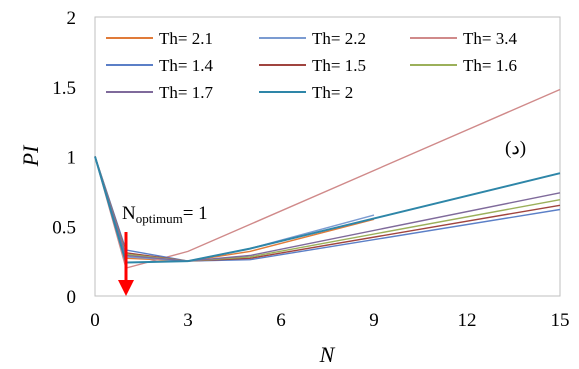 Image resolution: width=579 pixels, height=369 pixels. I want to click on legend-label: Th= 2.1, so click(186, 38).